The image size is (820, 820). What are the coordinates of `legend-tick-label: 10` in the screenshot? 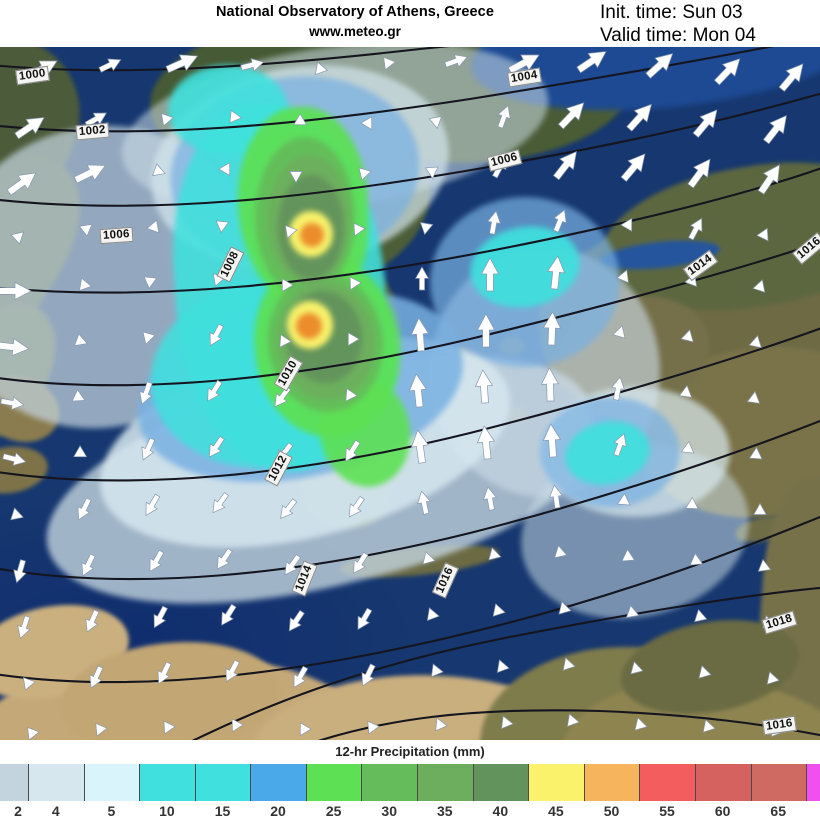 It's located at (167, 811).